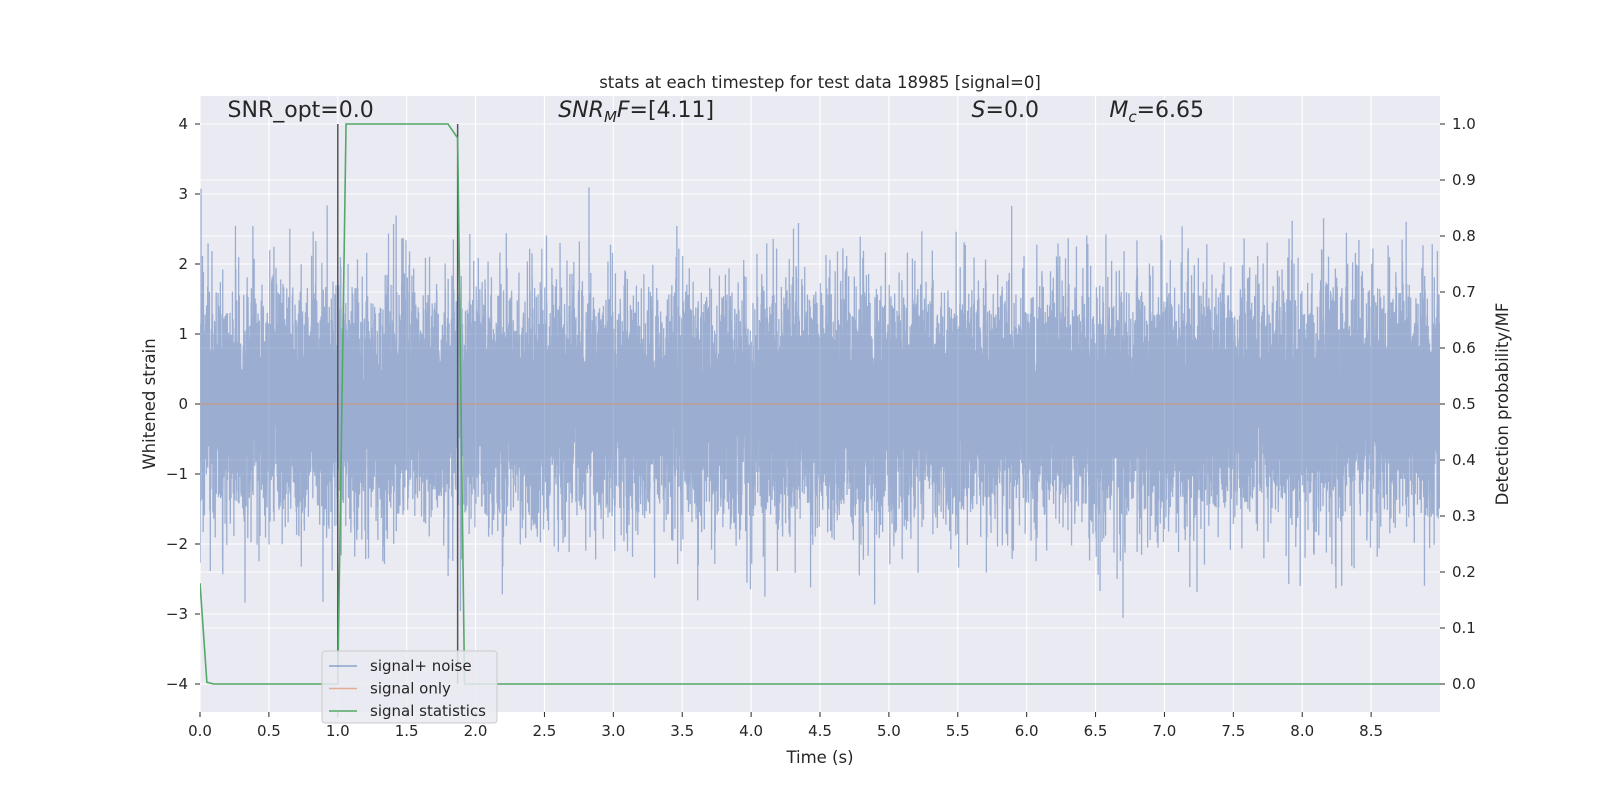 This screenshot has height=800, width=1600. Describe the element at coordinates (682, 731) in the screenshot. I see `x-tick-label: 3.5` at that location.